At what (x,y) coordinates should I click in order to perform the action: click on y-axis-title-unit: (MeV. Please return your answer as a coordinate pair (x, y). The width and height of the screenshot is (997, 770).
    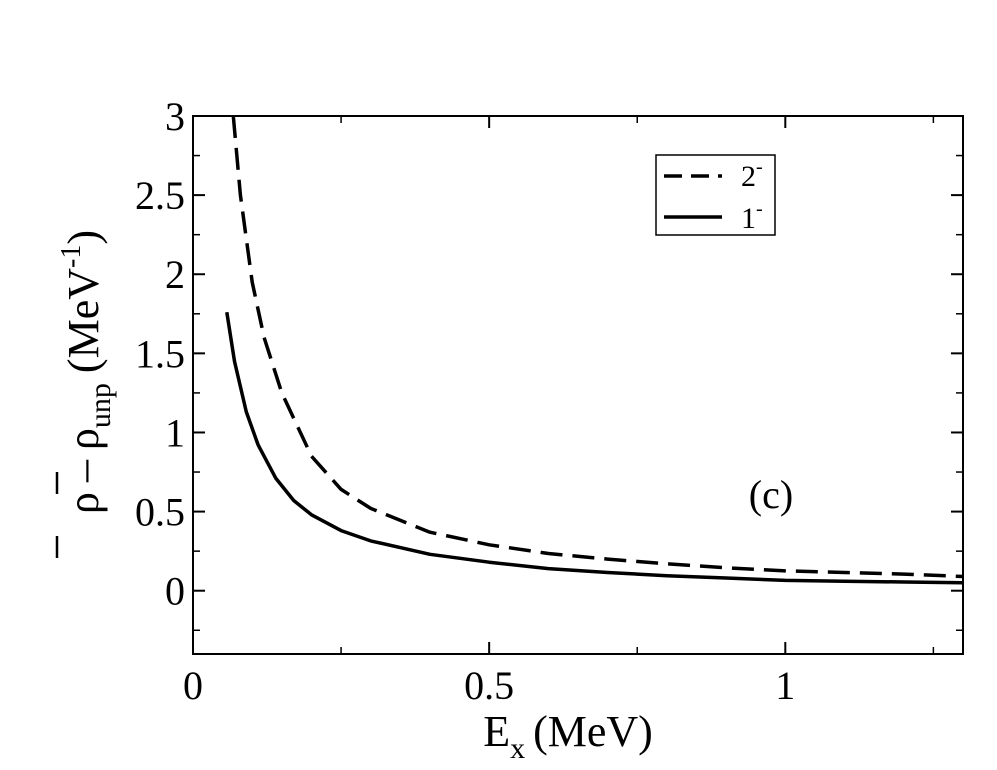
    Looking at the image, I should click on (83, 320).